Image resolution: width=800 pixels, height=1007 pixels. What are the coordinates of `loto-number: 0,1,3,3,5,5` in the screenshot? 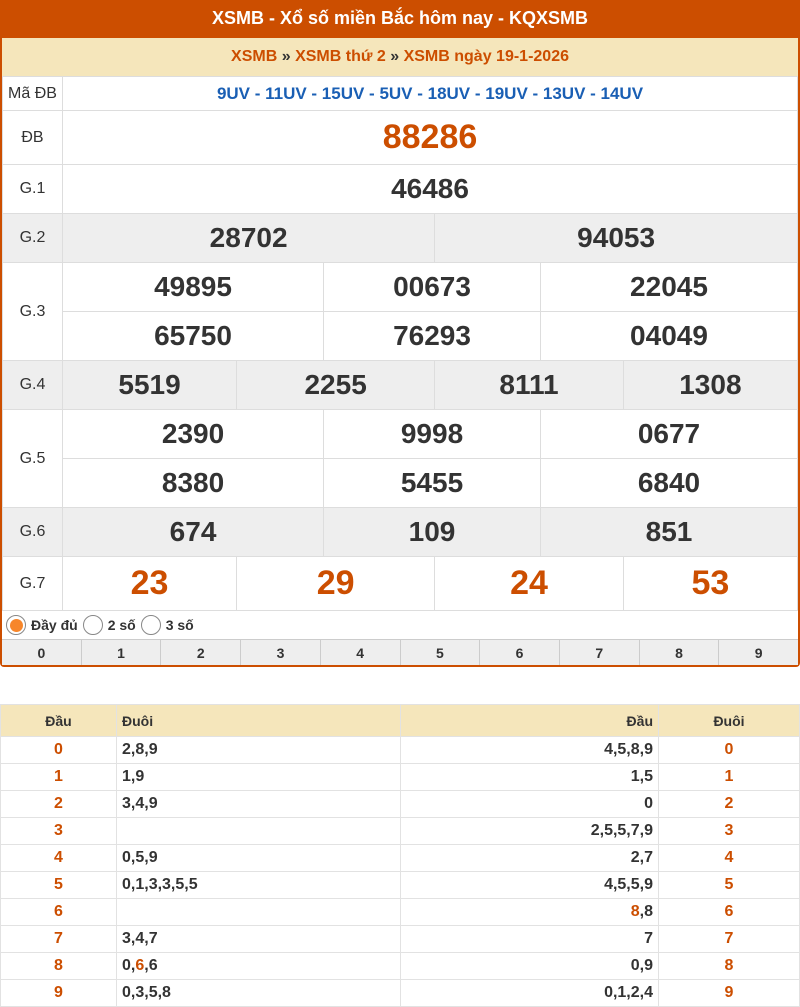 It's located at (160, 884).